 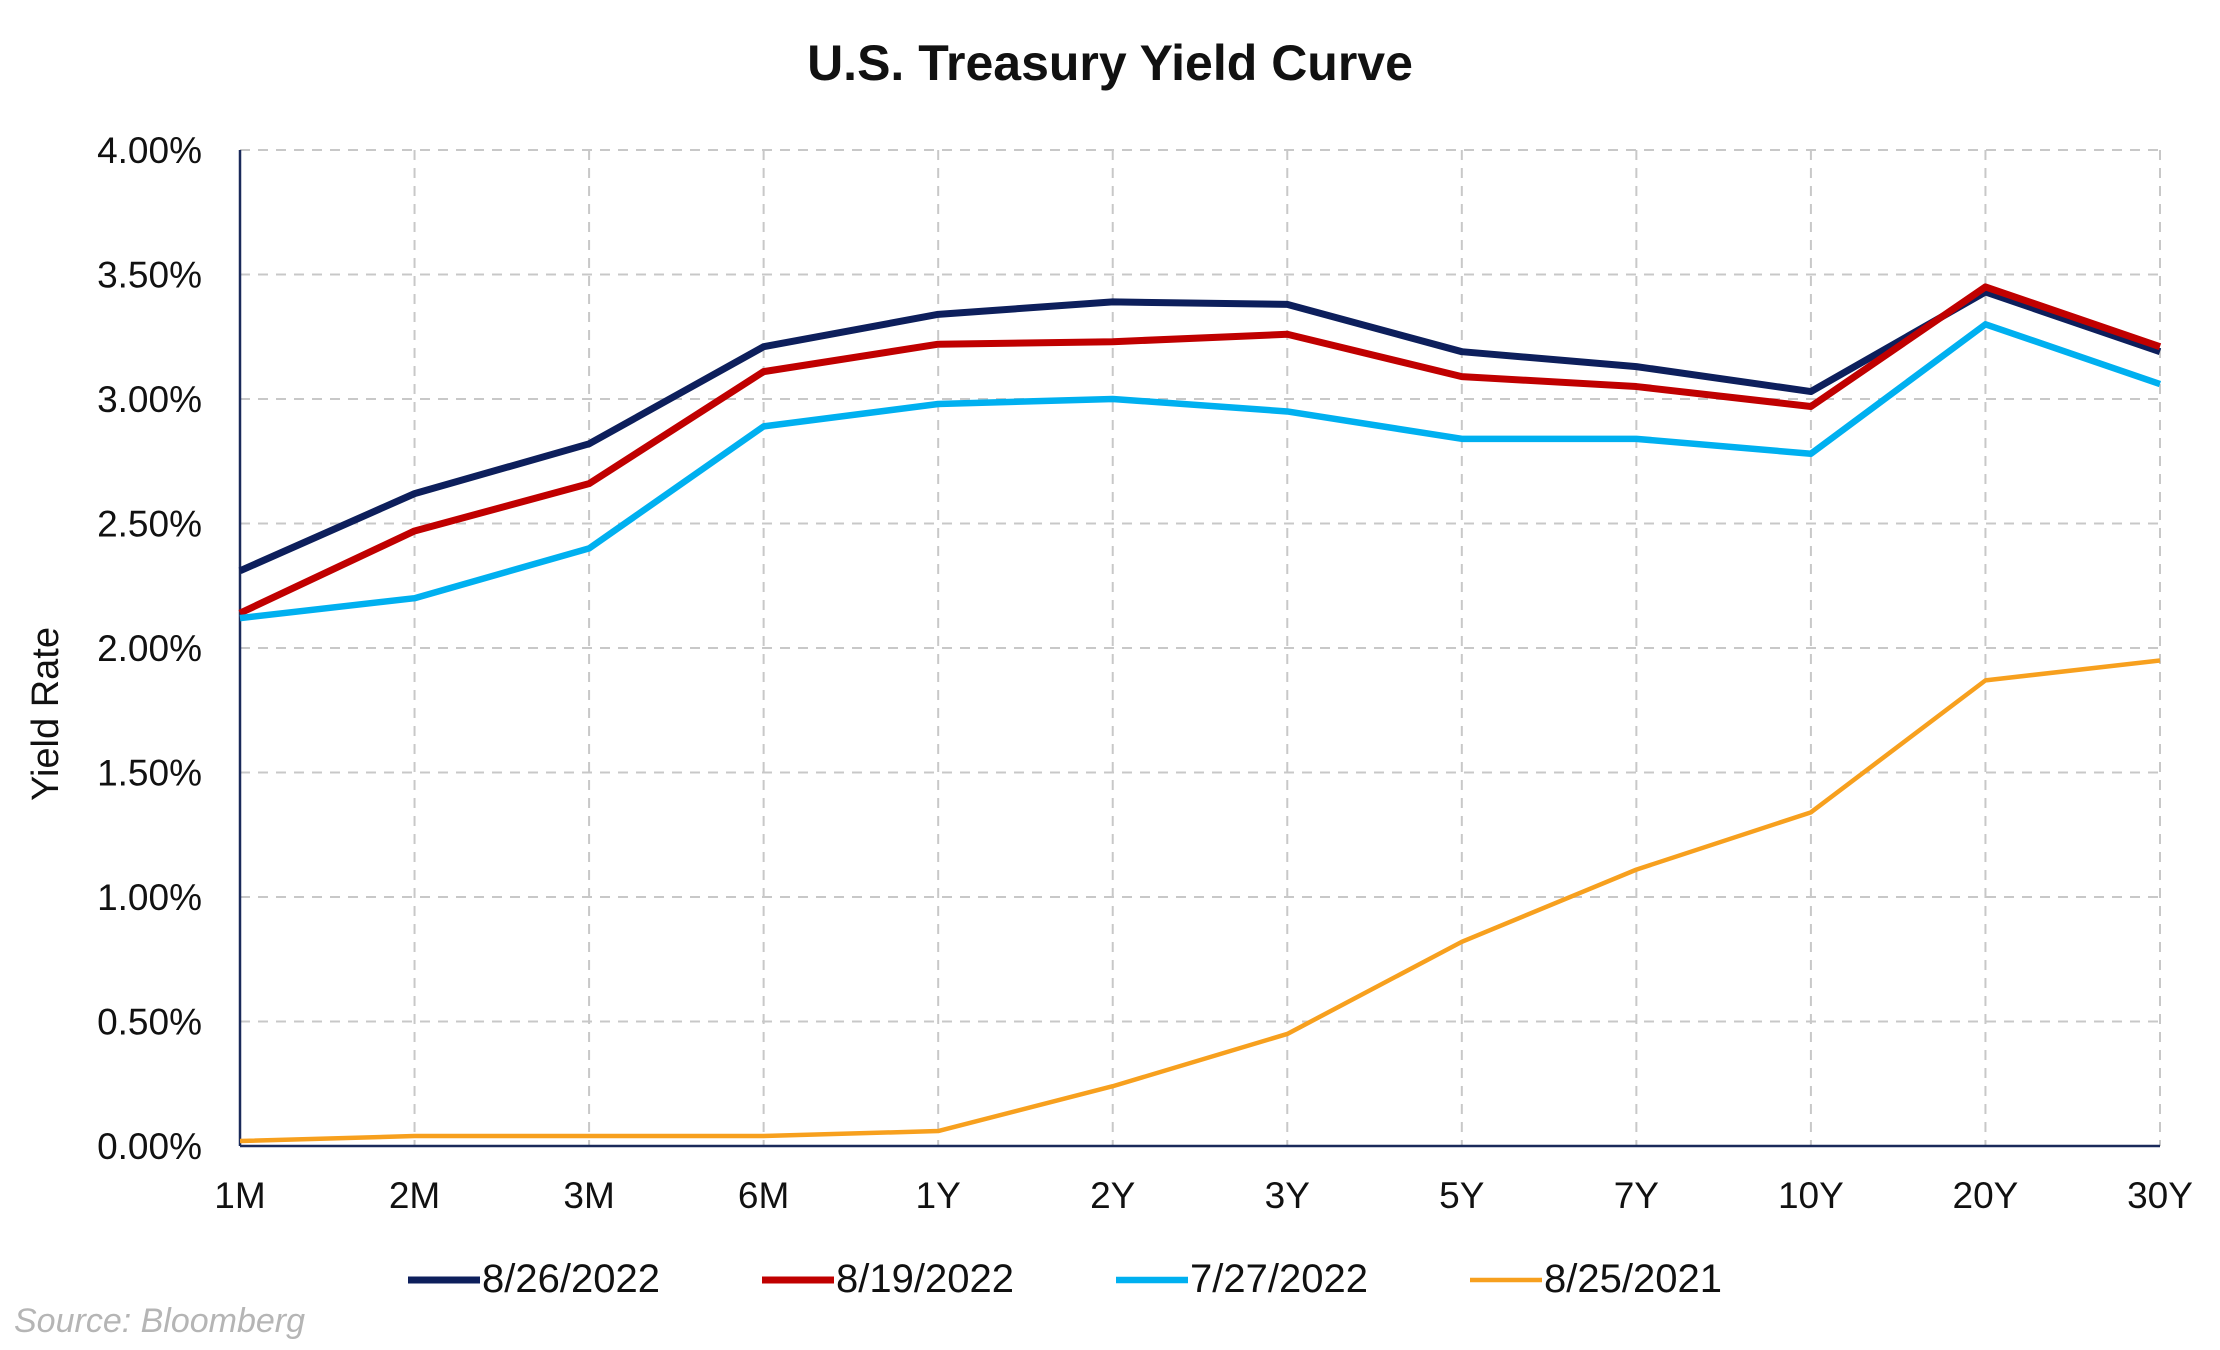 What do you see at coordinates (1461, 1195) in the screenshot?
I see `x-tick-label: 5Y` at bounding box center [1461, 1195].